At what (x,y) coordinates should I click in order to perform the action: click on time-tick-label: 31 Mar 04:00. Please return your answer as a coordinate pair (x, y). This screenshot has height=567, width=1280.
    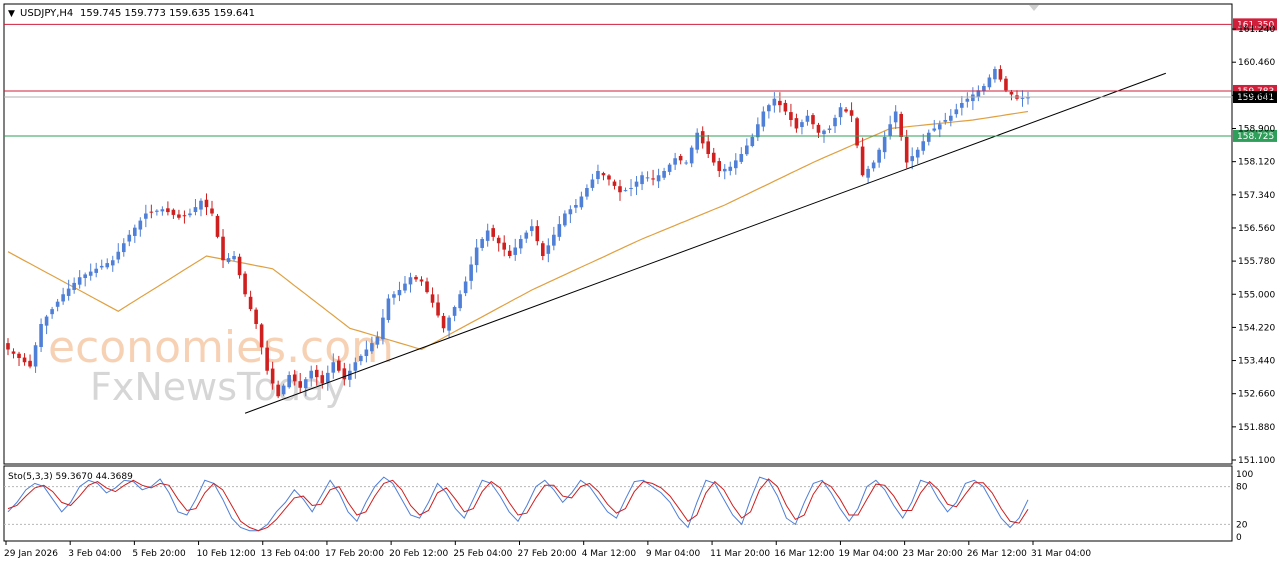
    Looking at the image, I should click on (1061, 554).